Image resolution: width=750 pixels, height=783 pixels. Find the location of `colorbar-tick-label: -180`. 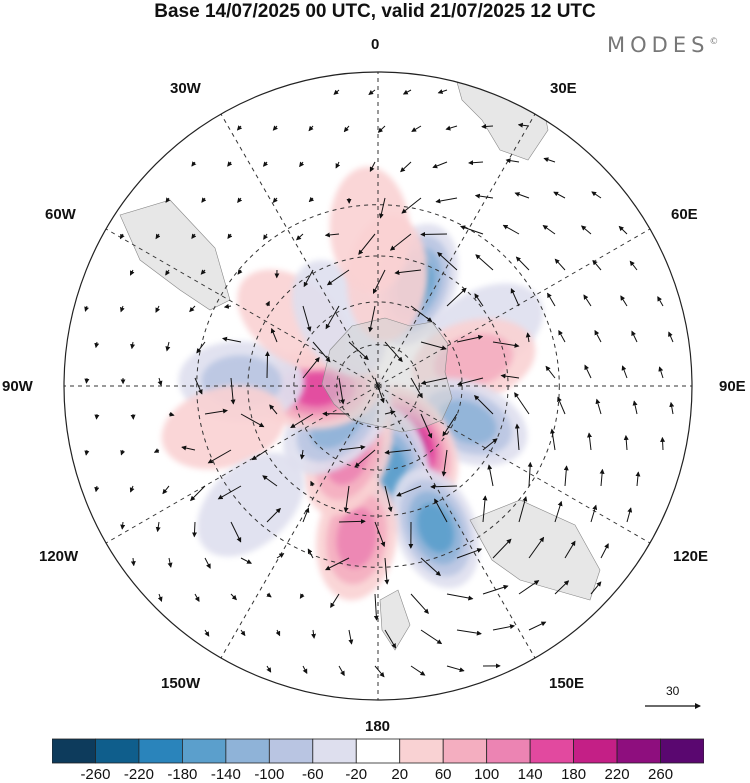

colorbar-tick-label: -180 is located at coordinates (182, 774).